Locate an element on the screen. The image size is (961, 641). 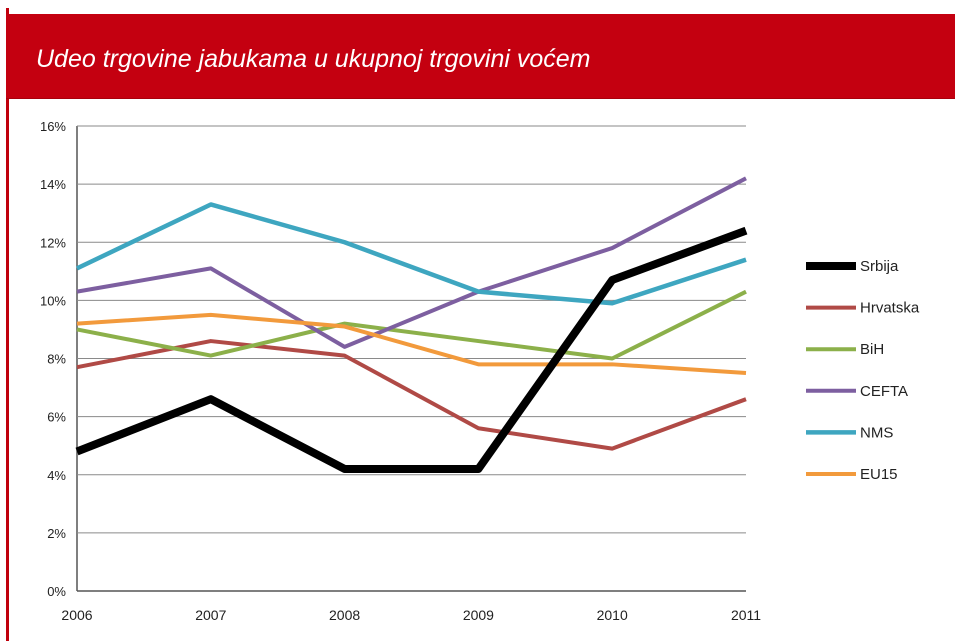
x-tick-label: 2008 is located at coordinates (344, 615).